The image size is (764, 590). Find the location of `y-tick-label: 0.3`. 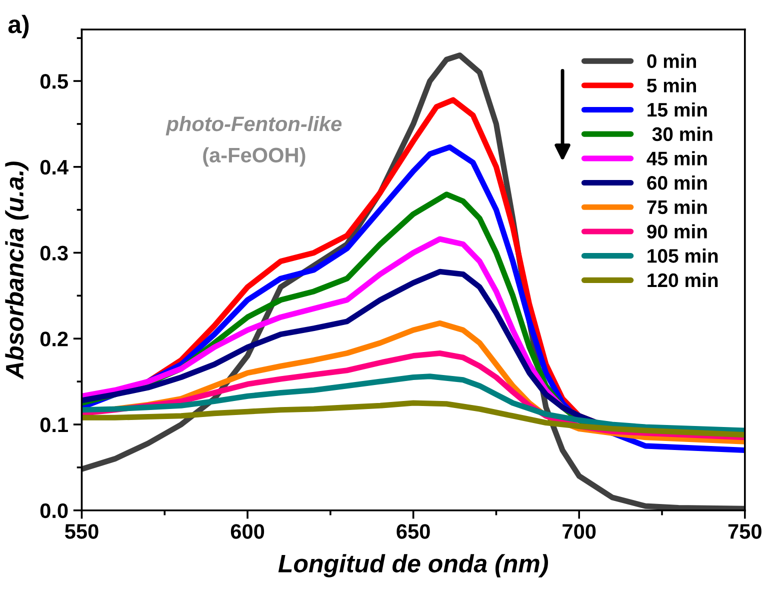

y-tick-label: 0.3 is located at coordinates (54, 253).